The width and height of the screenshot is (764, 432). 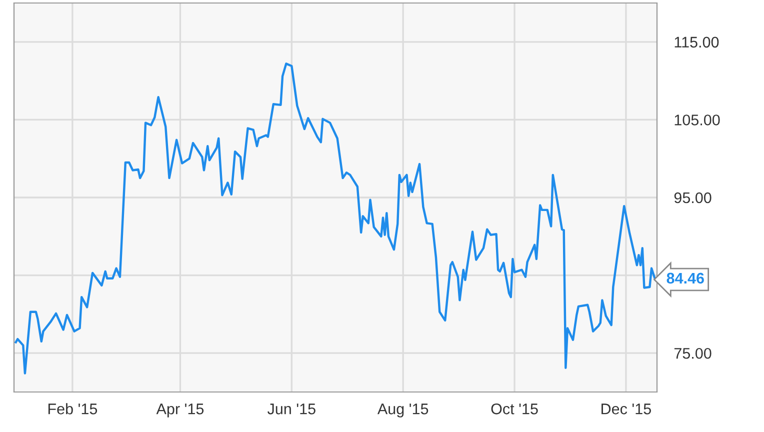 What do you see at coordinates (685, 278) in the screenshot?
I see `annotation: 84.46` at bounding box center [685, 278].